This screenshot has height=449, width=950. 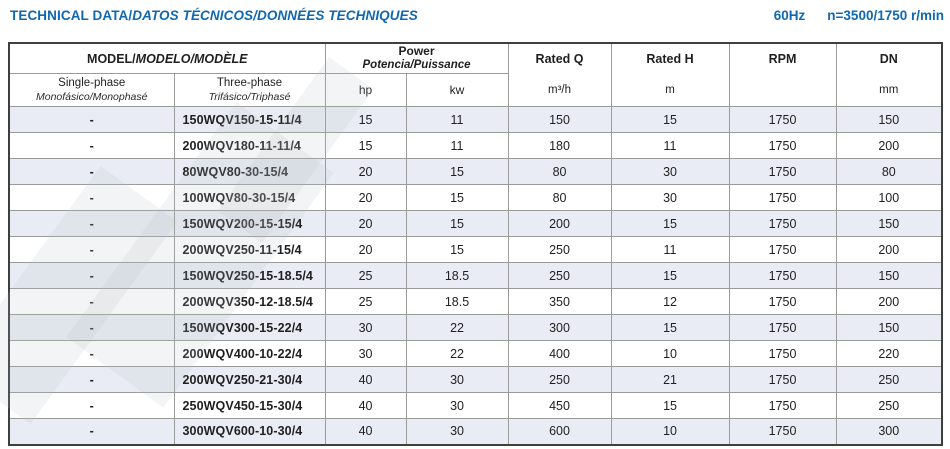 What do you see at coordinates (559, 59) in the screenshot?
I see `rated-q-label: Rated Q` at bounding box center [559, 59].